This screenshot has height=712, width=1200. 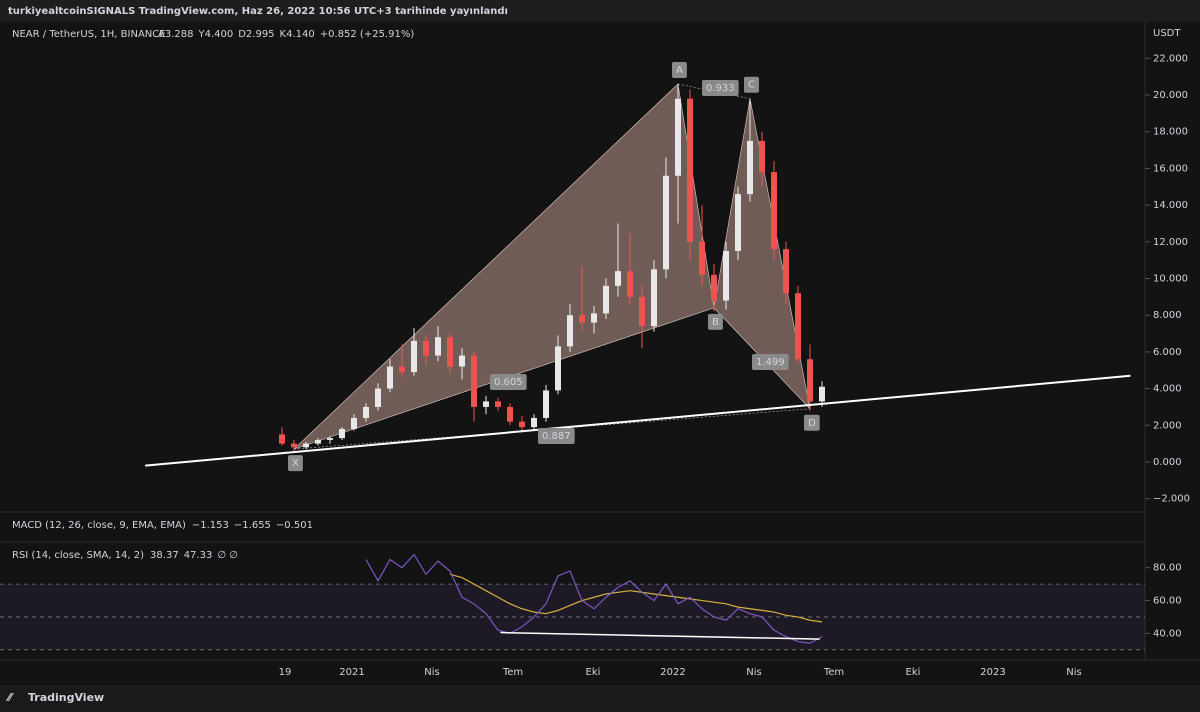 I want to click on footer-brand: TradingView, so click(x=66, y=697).